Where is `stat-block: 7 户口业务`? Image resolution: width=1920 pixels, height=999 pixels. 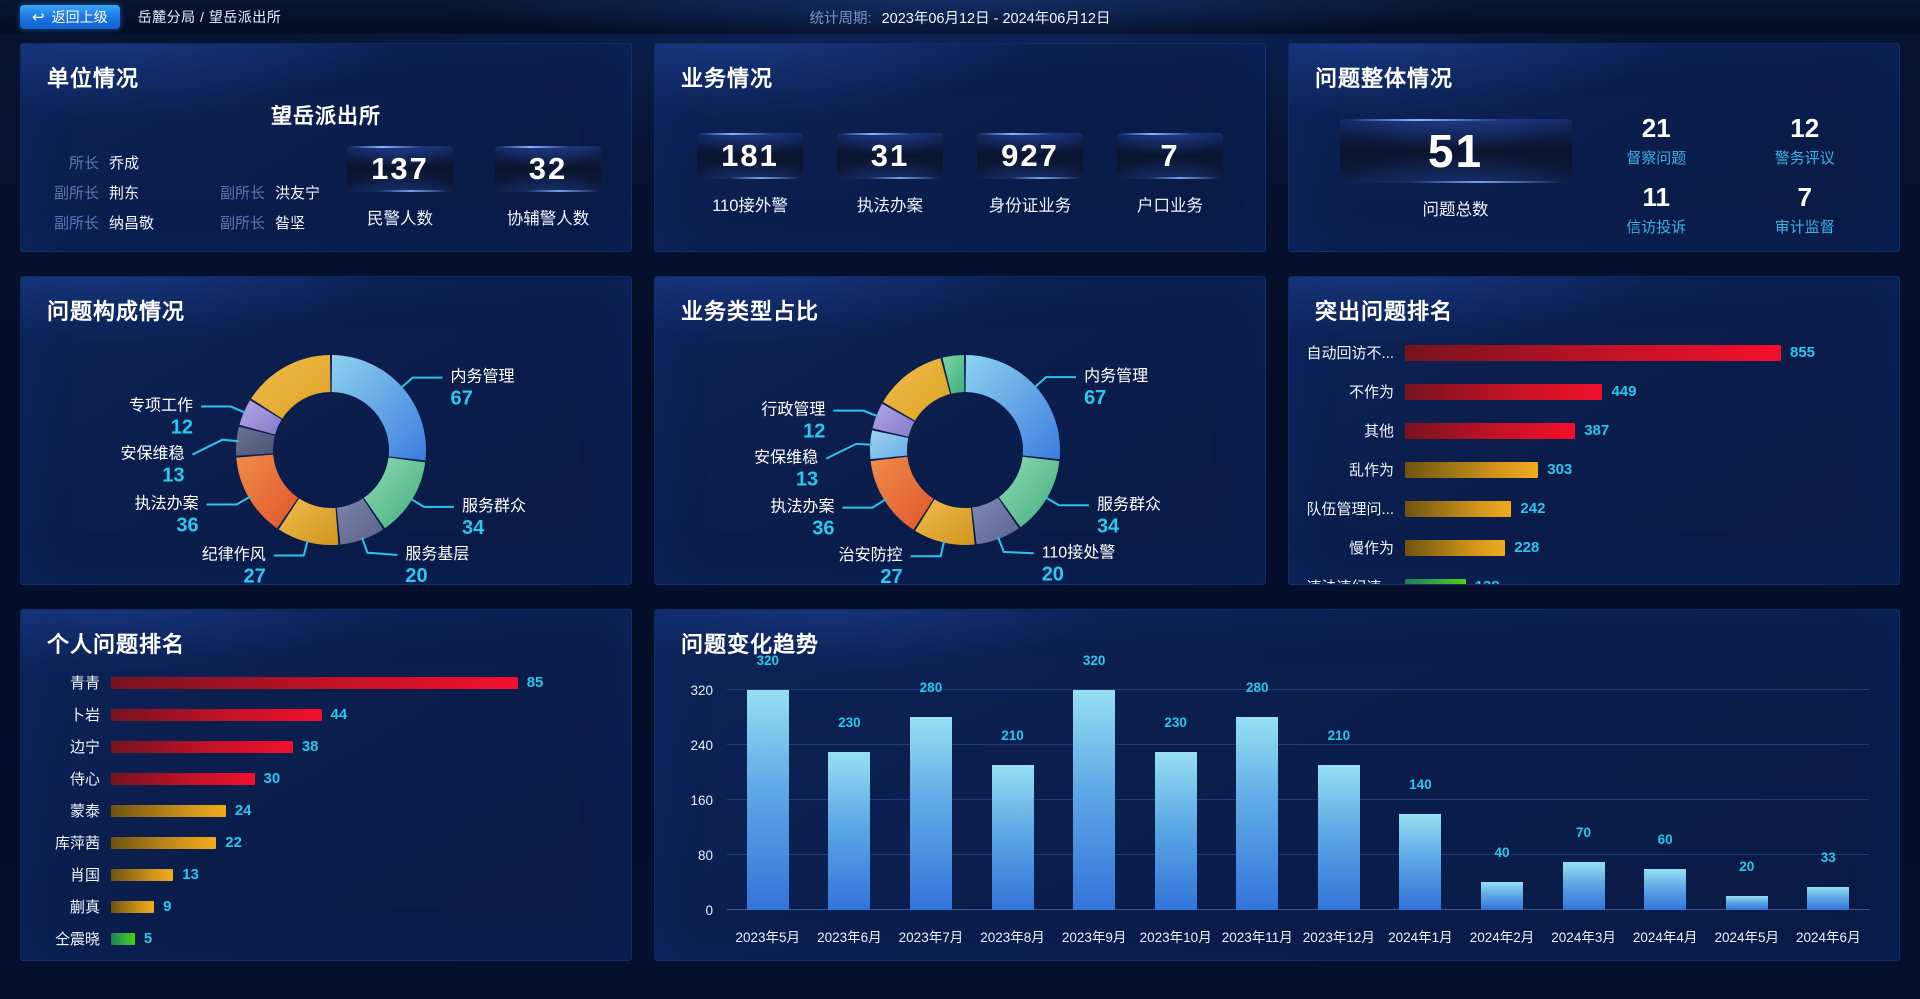 stat-block: 7 户口业务 is located at coordinates (1170, 174).